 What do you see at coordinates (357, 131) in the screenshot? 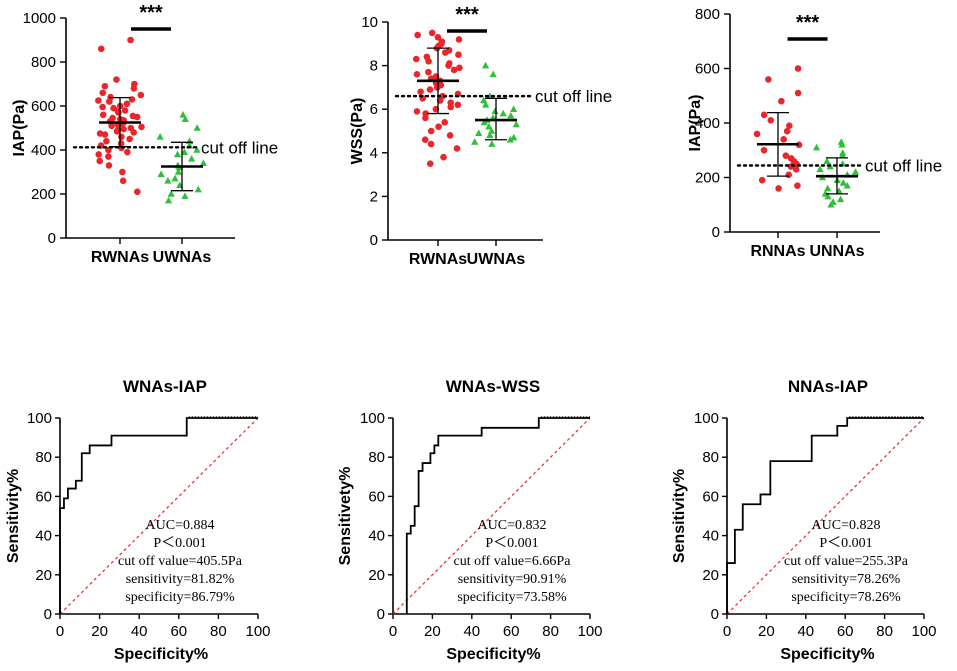
I see `s2-y-axis-label: WSS(Pa)` at bounding box center [357, 131].